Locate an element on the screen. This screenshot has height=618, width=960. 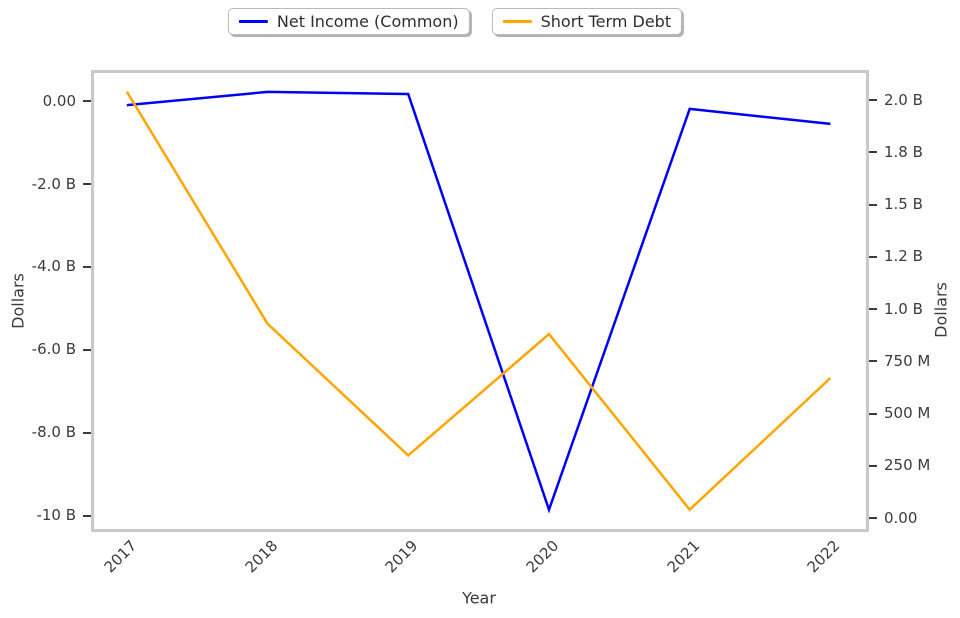
y-right-tick-label: 2.0 B is located at coordinates (903, 99).